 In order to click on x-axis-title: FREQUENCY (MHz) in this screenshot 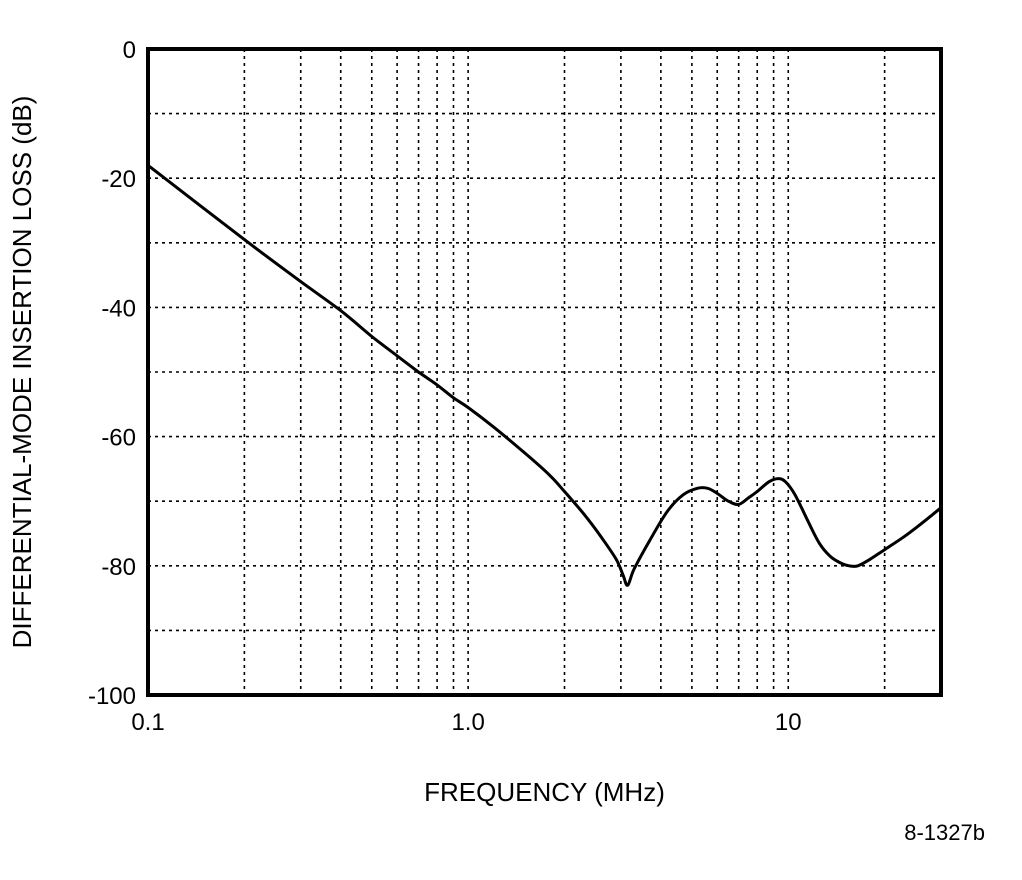, I will do `click(544, 792)`.